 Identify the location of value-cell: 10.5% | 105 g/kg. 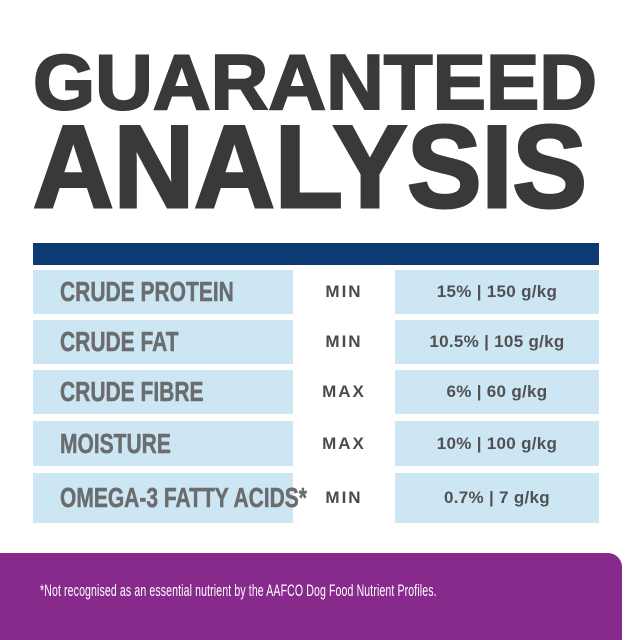
(497, 342).